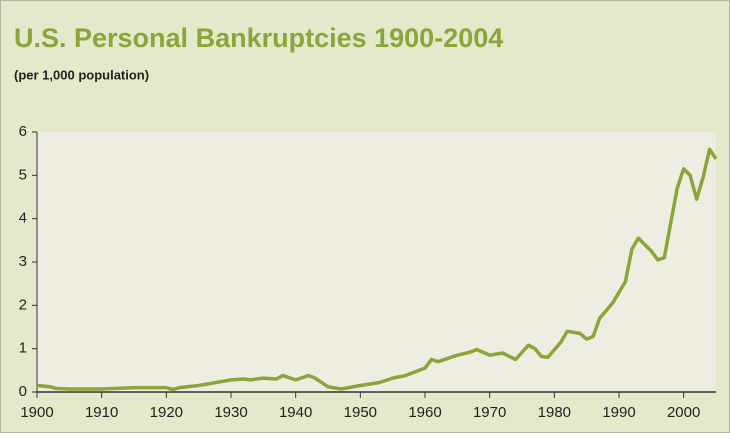 This screenshot has width=730, height=438. What do you see at coordinates (424, 412) in the screenshot?
I see `x-tick-label: 1960` at bounding box center [424, 412].